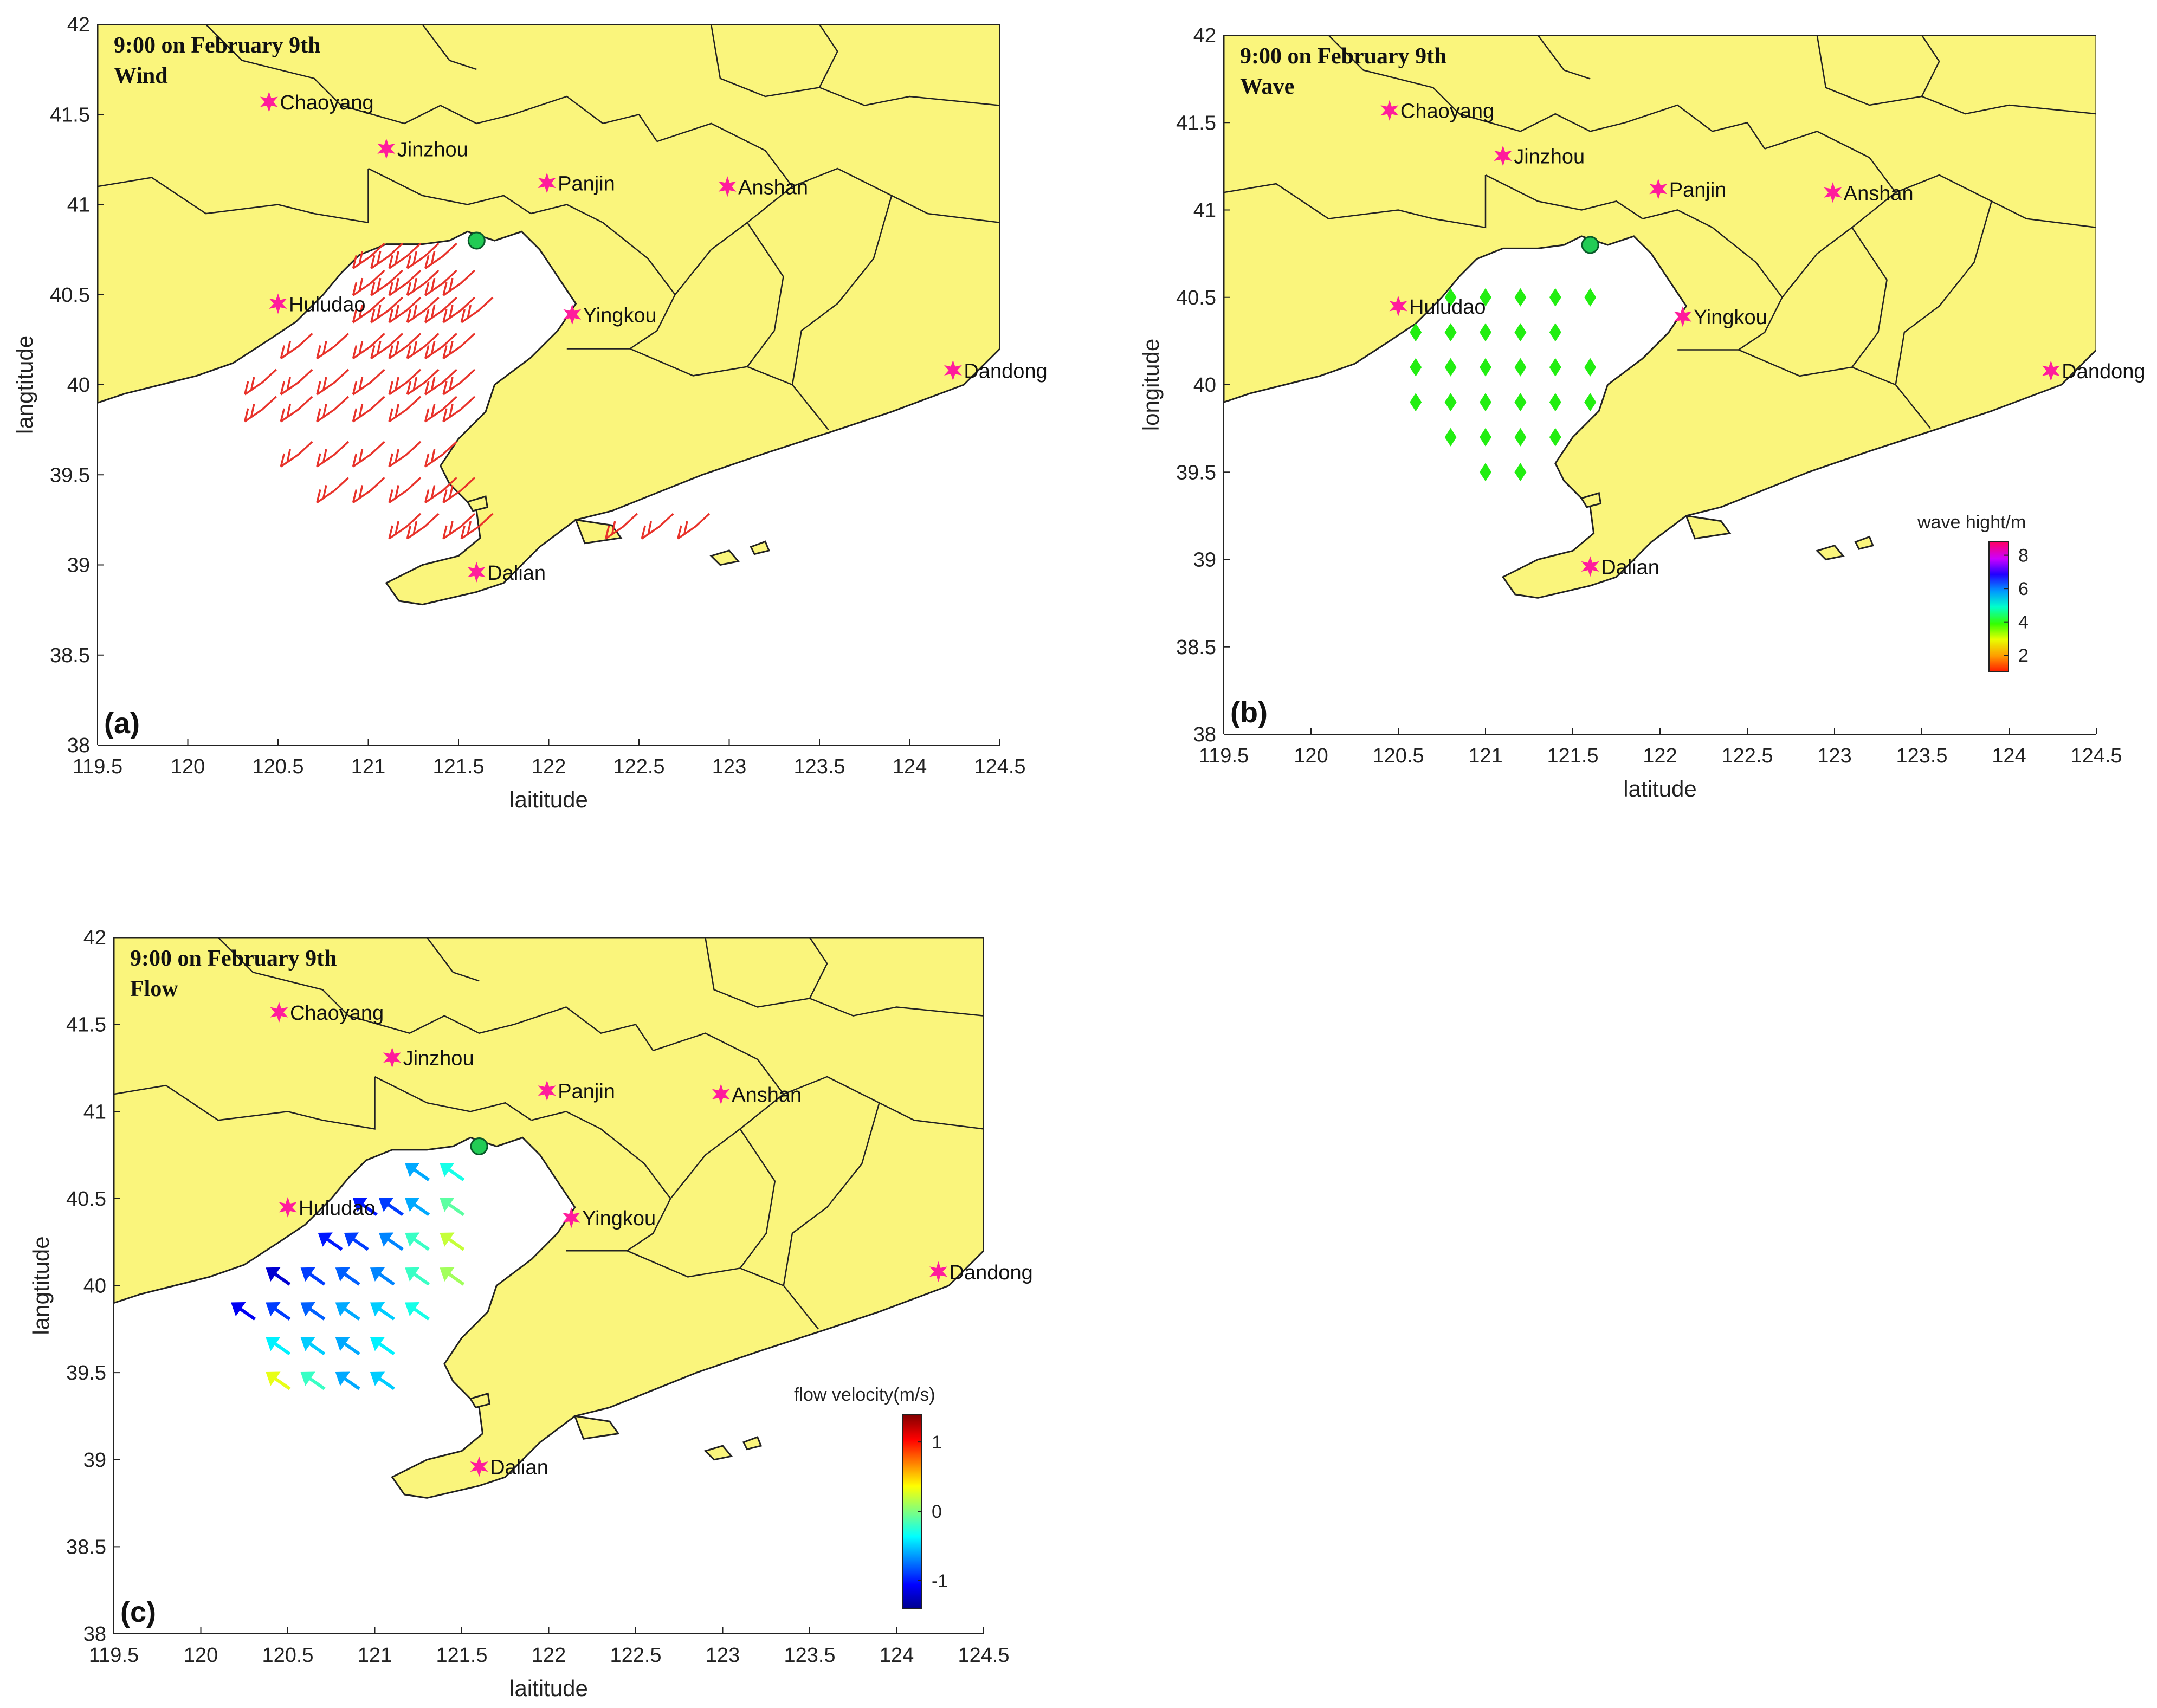 The width and height of the screenshot is (2157, 1708). I want to click on y-tick-label: 40.5, so click(70, 296).